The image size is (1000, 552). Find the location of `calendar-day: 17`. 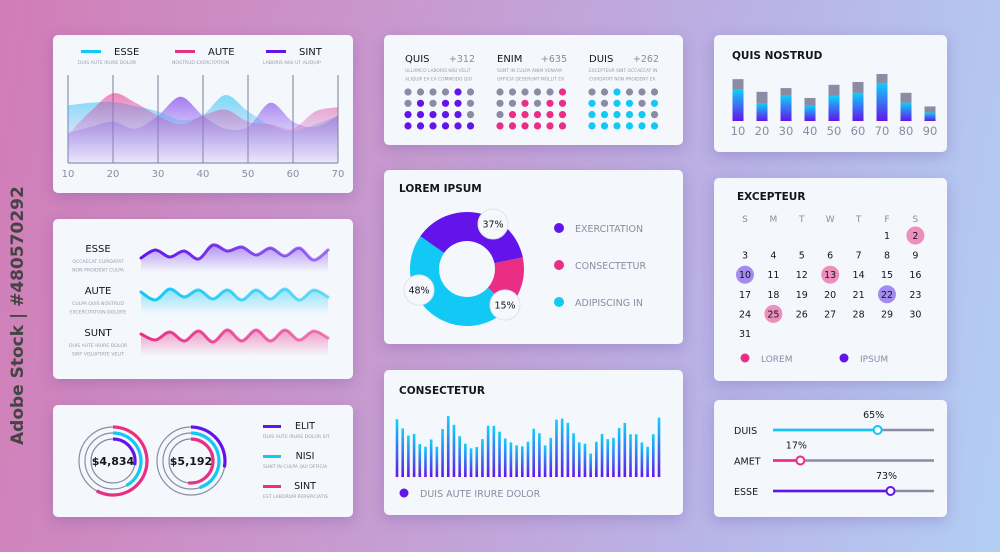

calendar-day: 17 is located at coordinates (745, 295).